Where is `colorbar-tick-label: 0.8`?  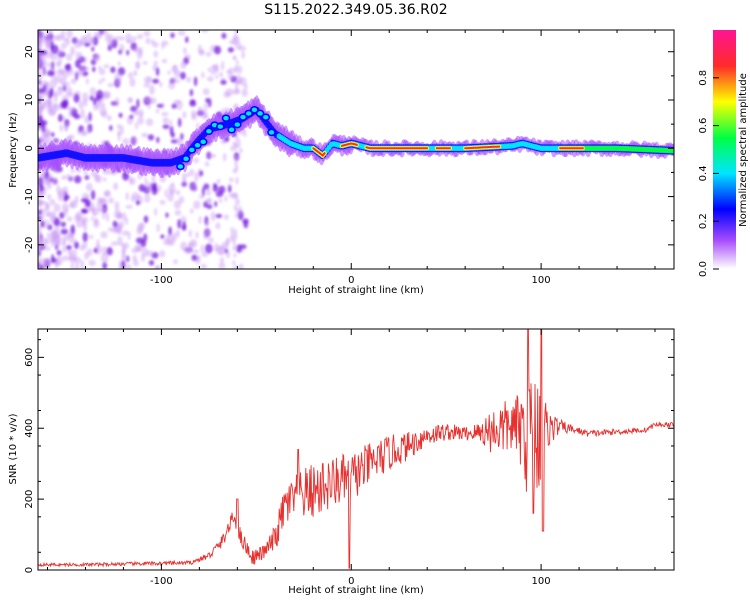
colorbar-tick-label: 0.8 is located at coordinates (703, 78).